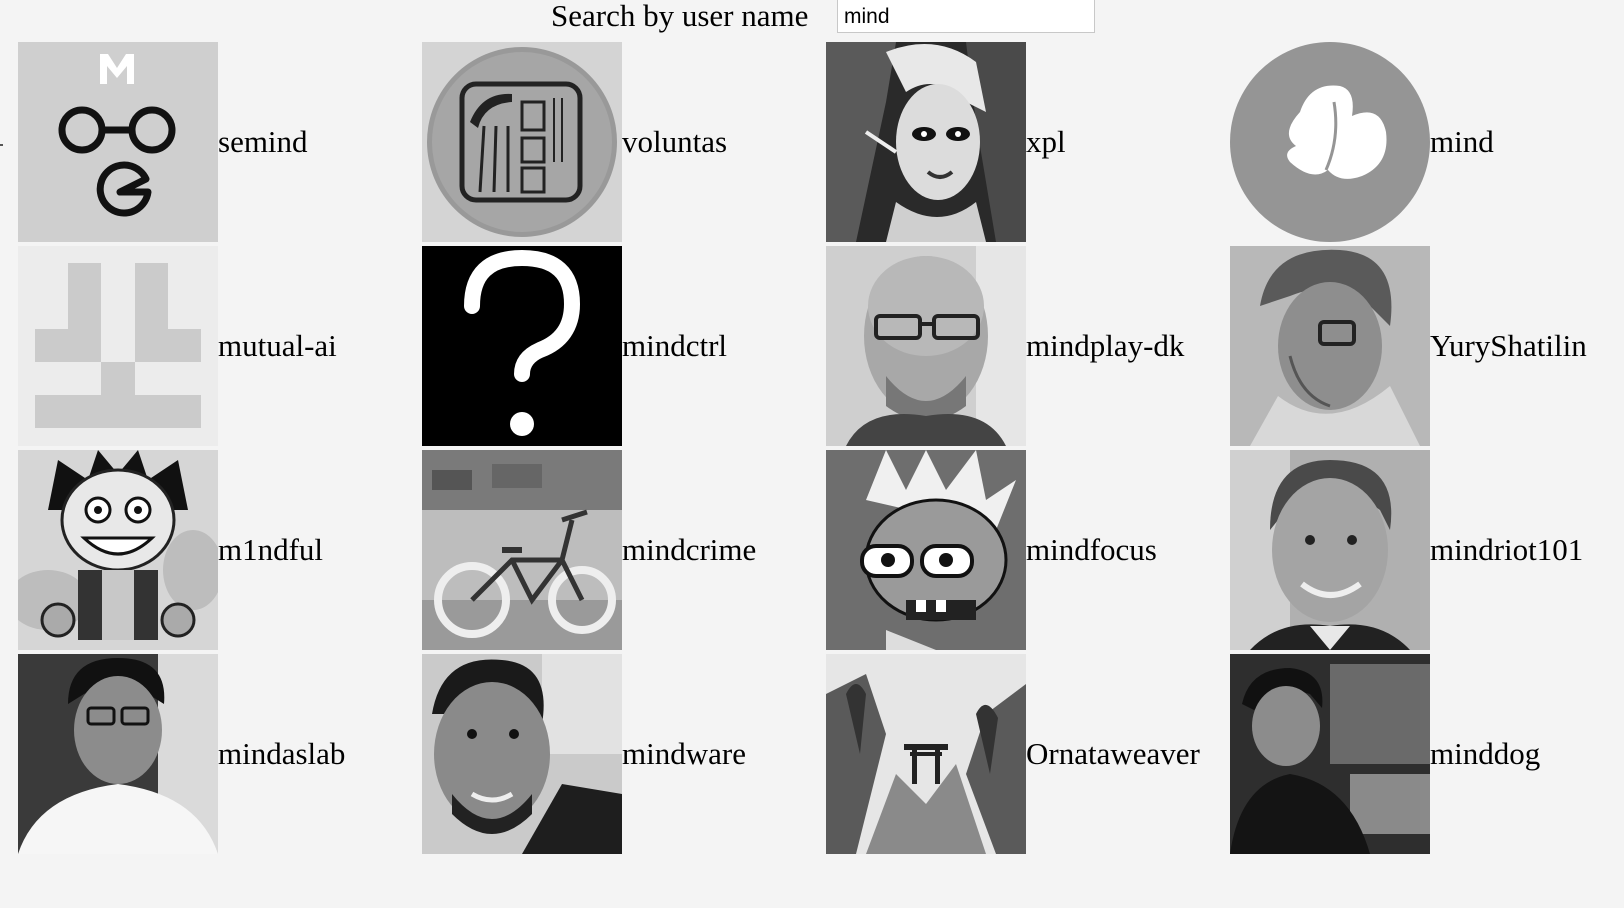 This screenshot has height=908, width=1624. I want to click on user-card: mindaslab, so click(220, 754).